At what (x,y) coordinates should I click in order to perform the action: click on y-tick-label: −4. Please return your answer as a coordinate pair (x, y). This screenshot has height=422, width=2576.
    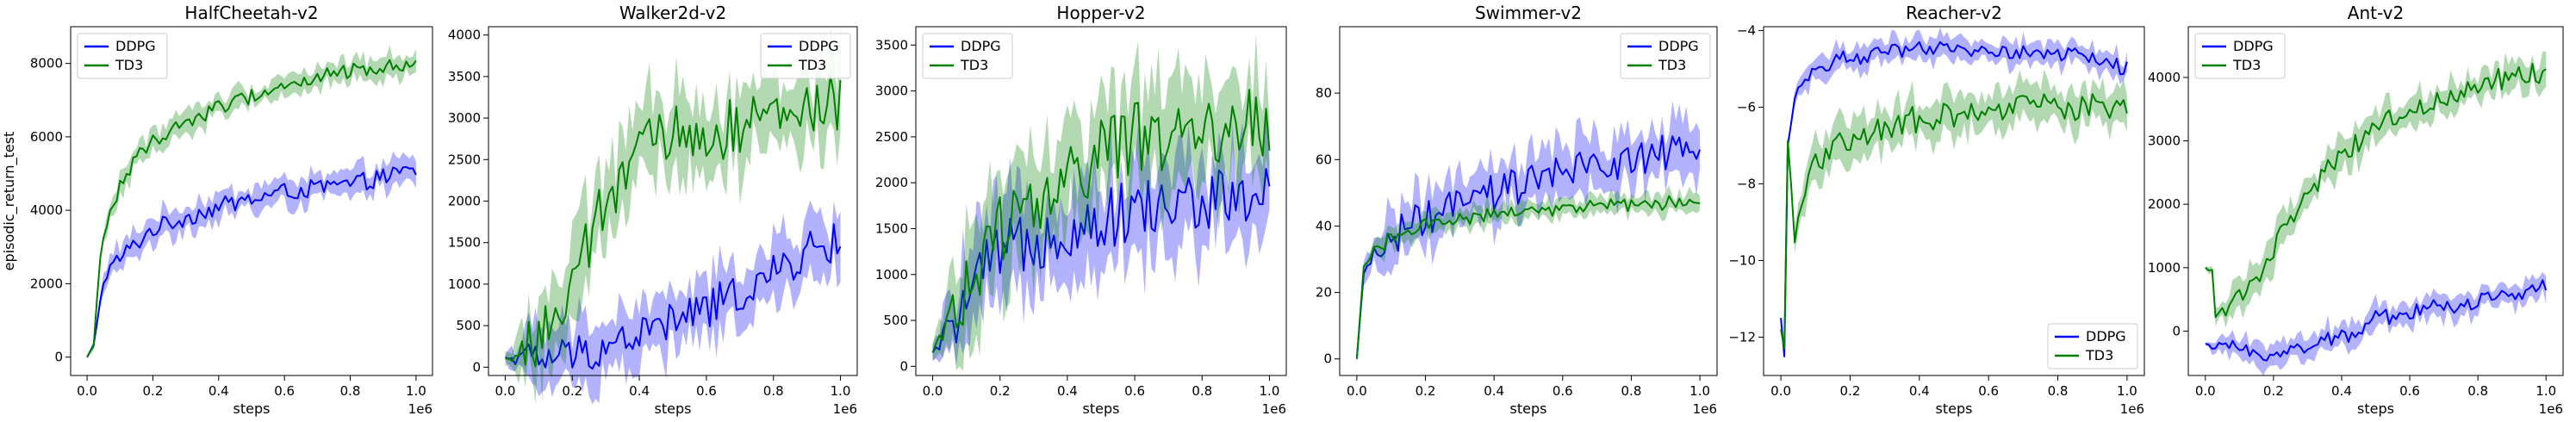
    Looking at the image, I should click on (1747, 30).